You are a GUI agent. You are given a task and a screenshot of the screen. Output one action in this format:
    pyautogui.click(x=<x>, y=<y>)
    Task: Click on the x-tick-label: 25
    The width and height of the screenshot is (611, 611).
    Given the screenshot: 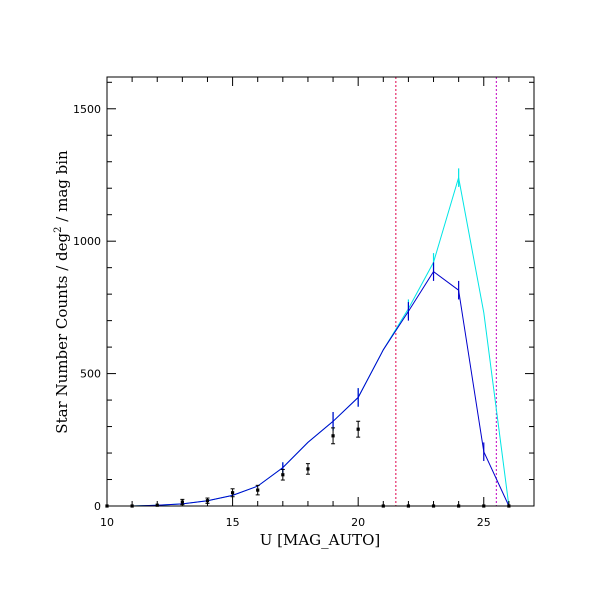 What is the action you would take?
    pyautogui.click(x=484, y=522)
    